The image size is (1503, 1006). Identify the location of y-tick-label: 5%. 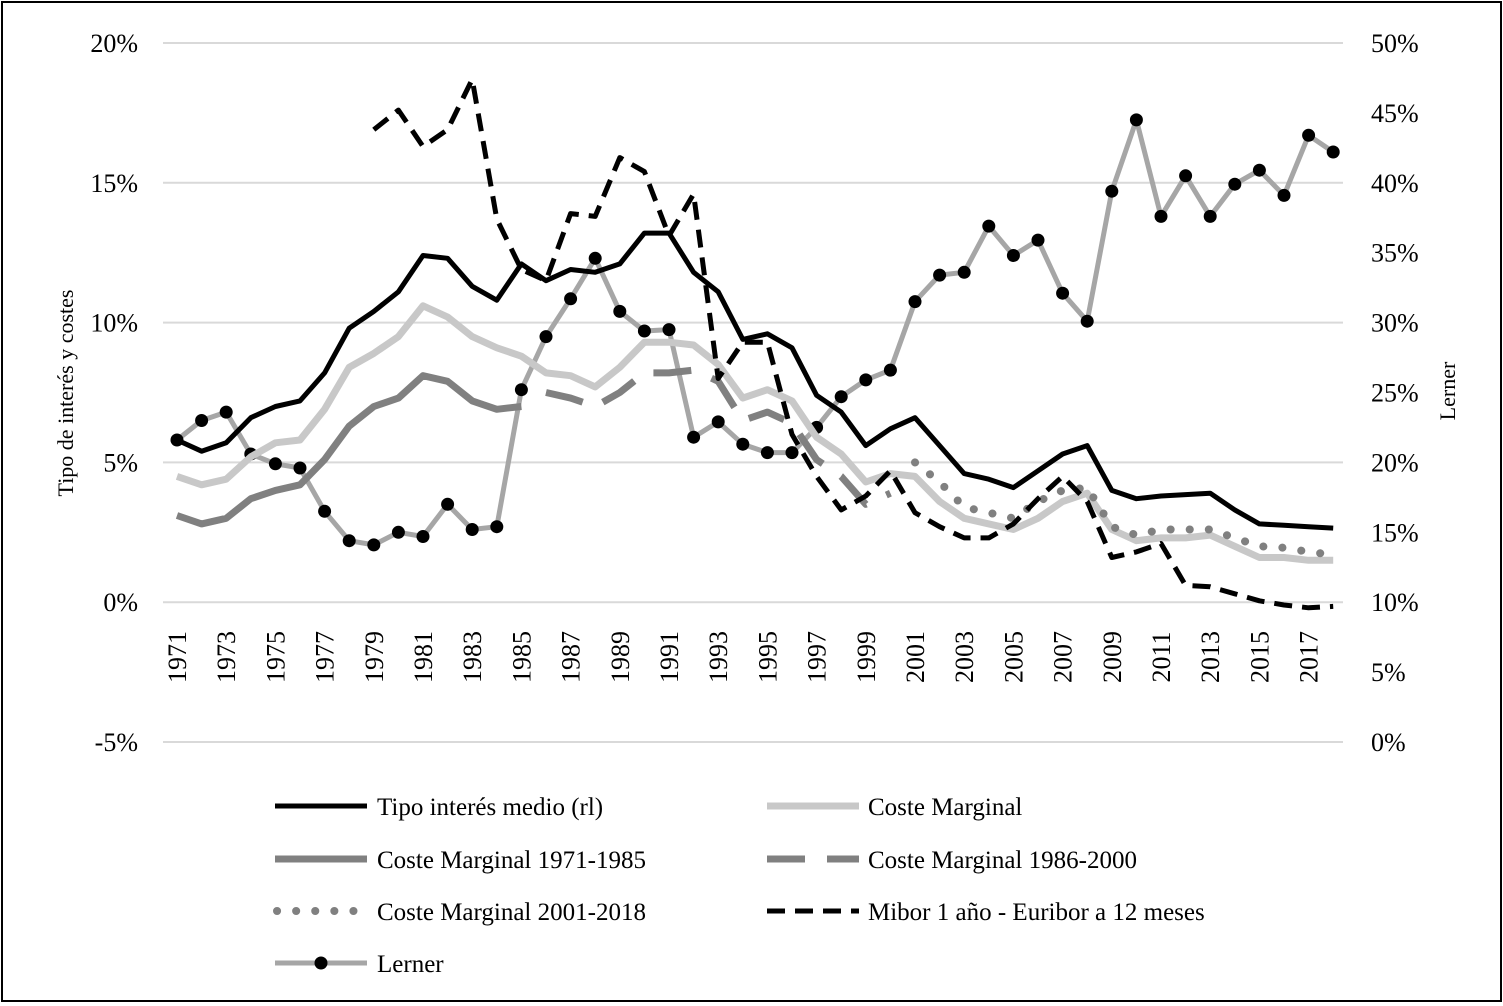
(120, 462).